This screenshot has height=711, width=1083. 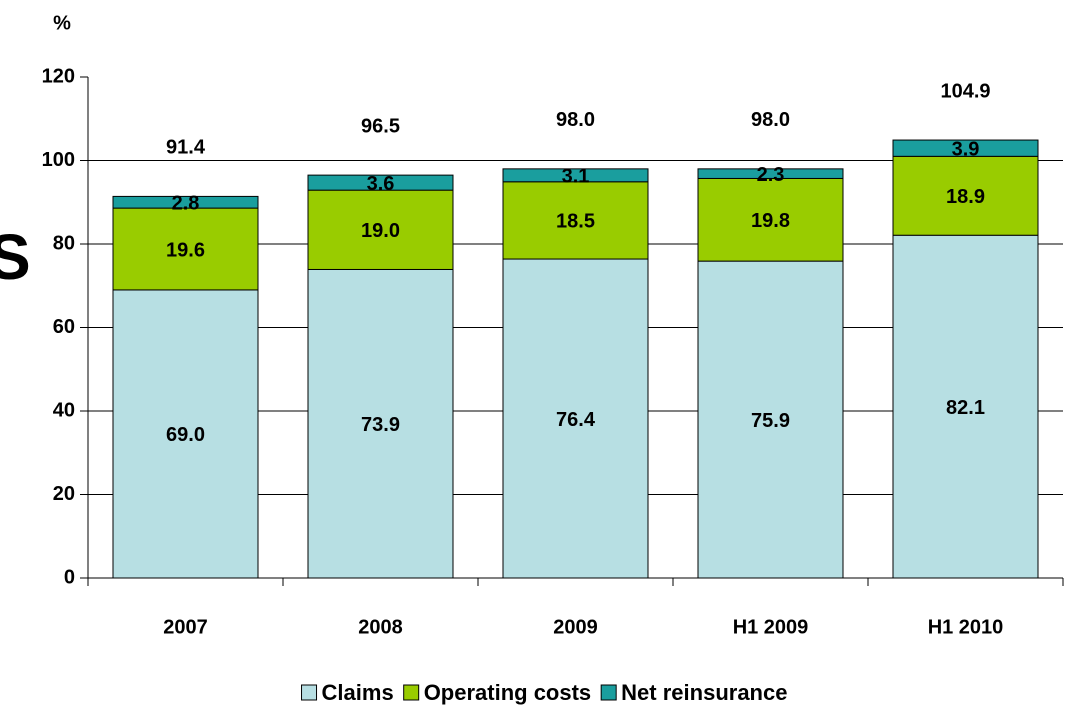 What do you see at coordinates (507, 692) in the screenshot?
I see `legend-label: Operating costs` at bounding box center [507, 692].